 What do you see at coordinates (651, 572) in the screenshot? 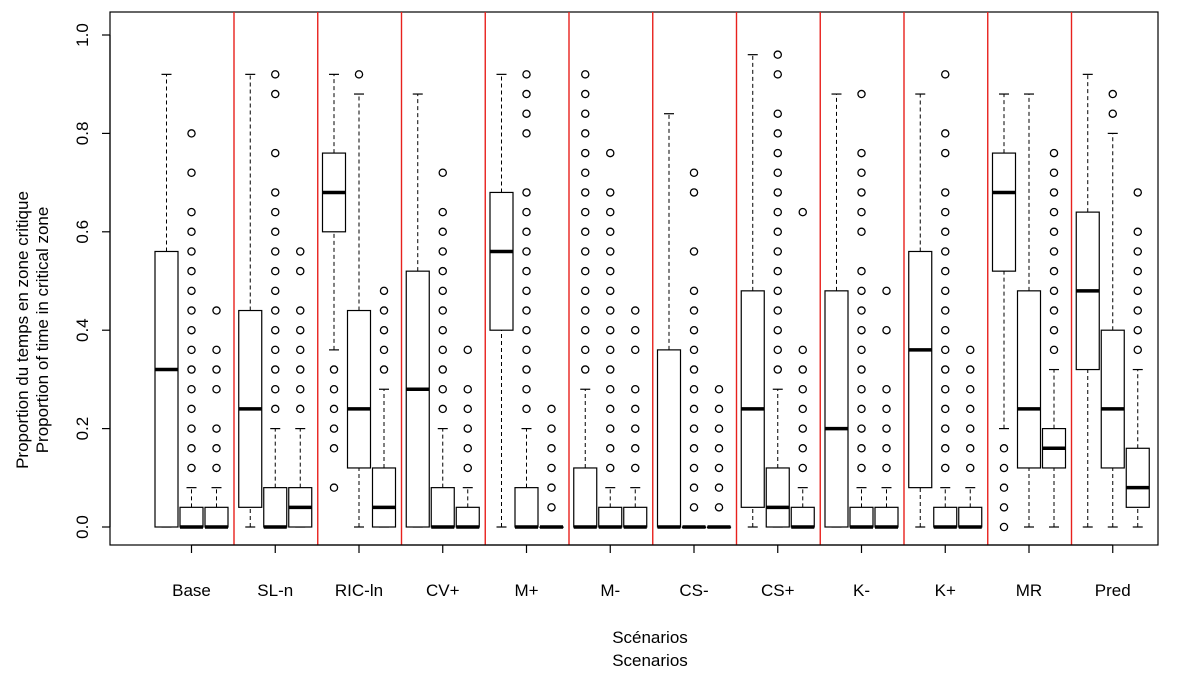
I see `x-axis: Base SL-n RIC-ln CV+ M+ M- CS- CS+ K- K+ MR Pred` at bounding box center [651, 572].